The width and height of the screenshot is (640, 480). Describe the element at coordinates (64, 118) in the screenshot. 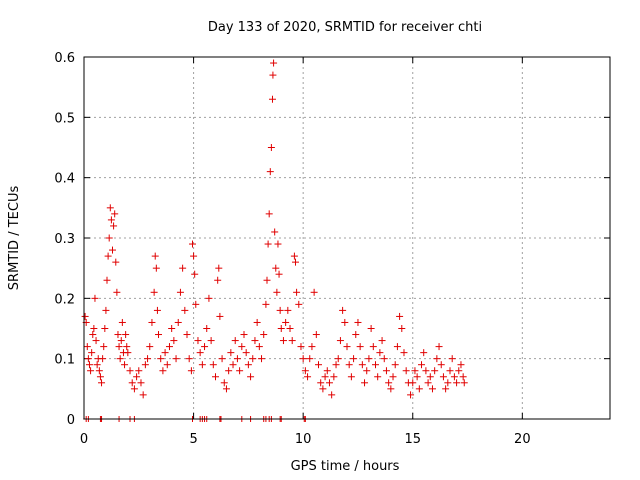

I see `y-tick-label: 0.5` at that location.